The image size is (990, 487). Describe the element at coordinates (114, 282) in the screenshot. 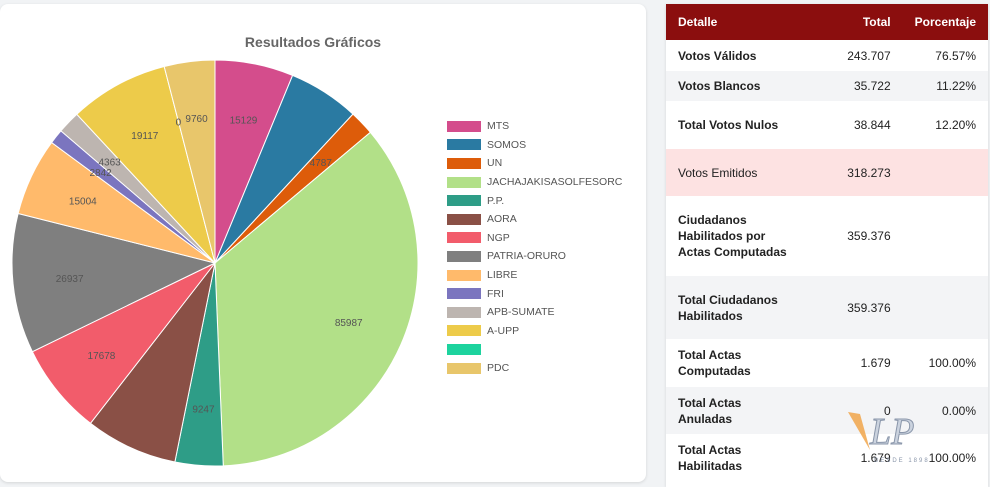

I see `pie-slice-patria-oruro` at that location.